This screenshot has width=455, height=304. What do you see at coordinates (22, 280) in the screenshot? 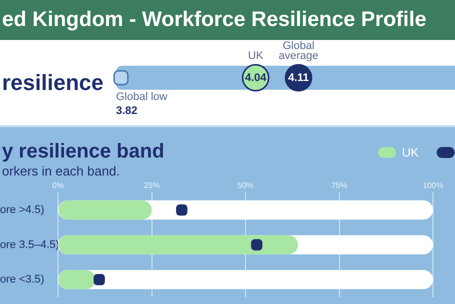
I see `y-tick-label: ore <3.5)` at bounding box center [22, 280].